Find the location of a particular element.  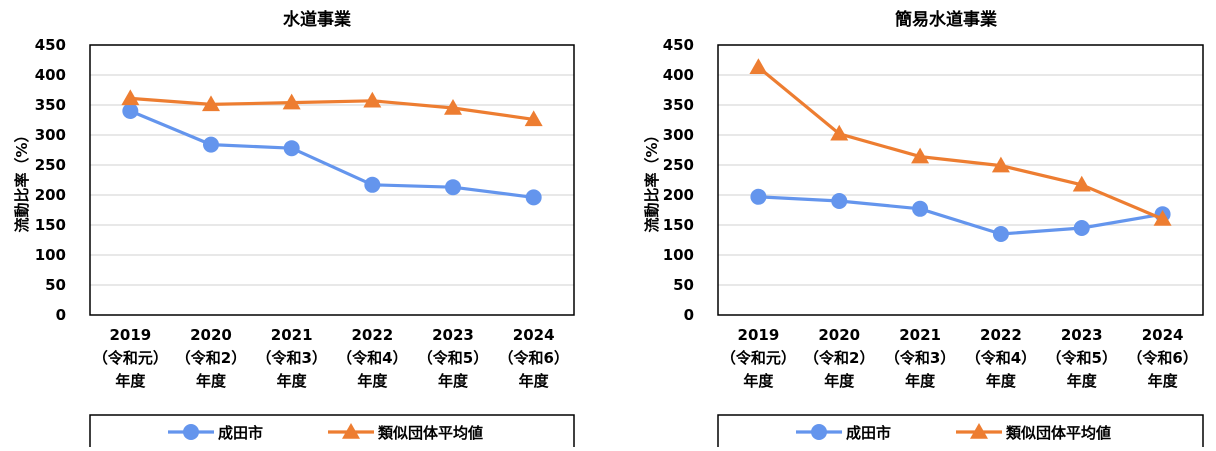

chart-title: 簡易水道事業 is located at coordinates (945, 19).